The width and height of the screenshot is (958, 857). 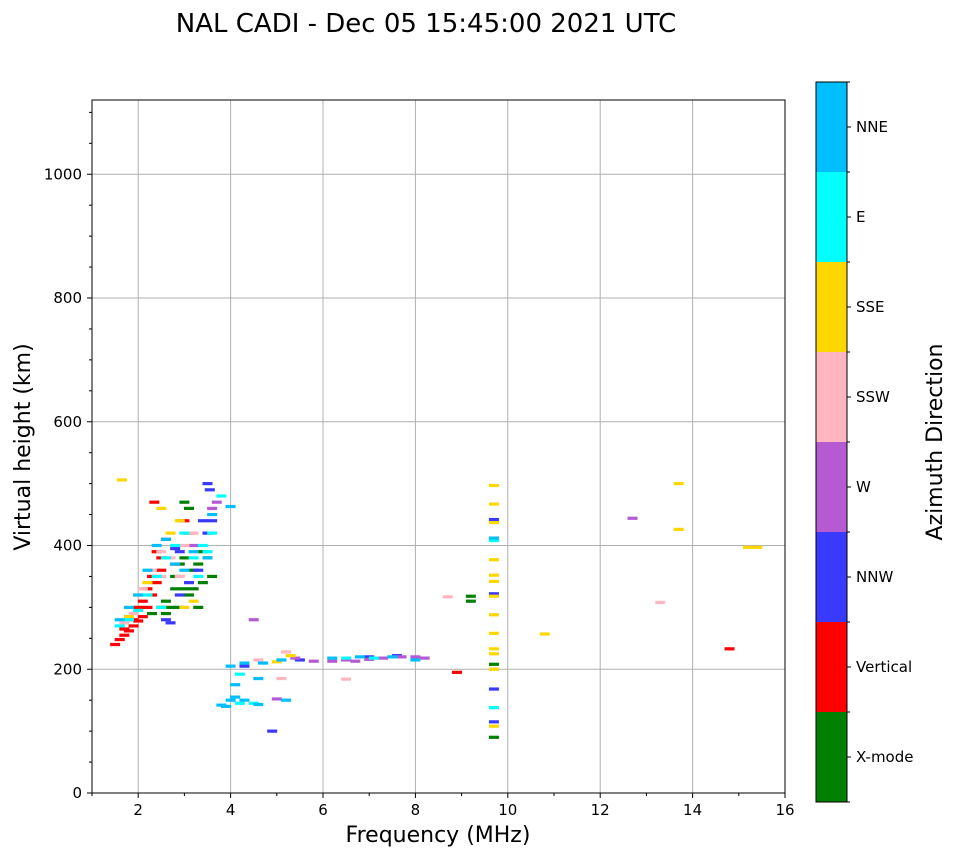 What do you see at coordinates (692, 810) in the screenshot?
I see `x-tick-label: 14` at bounding box center [692, 810].